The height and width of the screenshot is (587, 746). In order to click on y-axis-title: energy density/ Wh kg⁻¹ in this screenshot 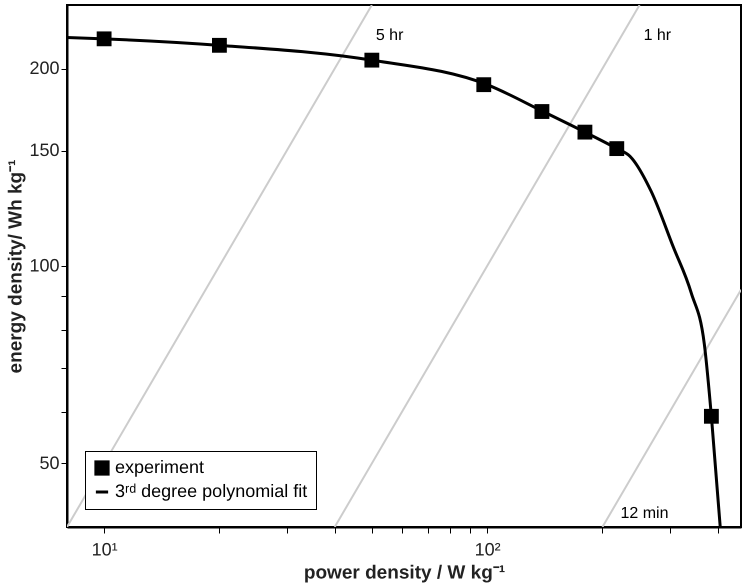, I will do `click(15, 267)`.